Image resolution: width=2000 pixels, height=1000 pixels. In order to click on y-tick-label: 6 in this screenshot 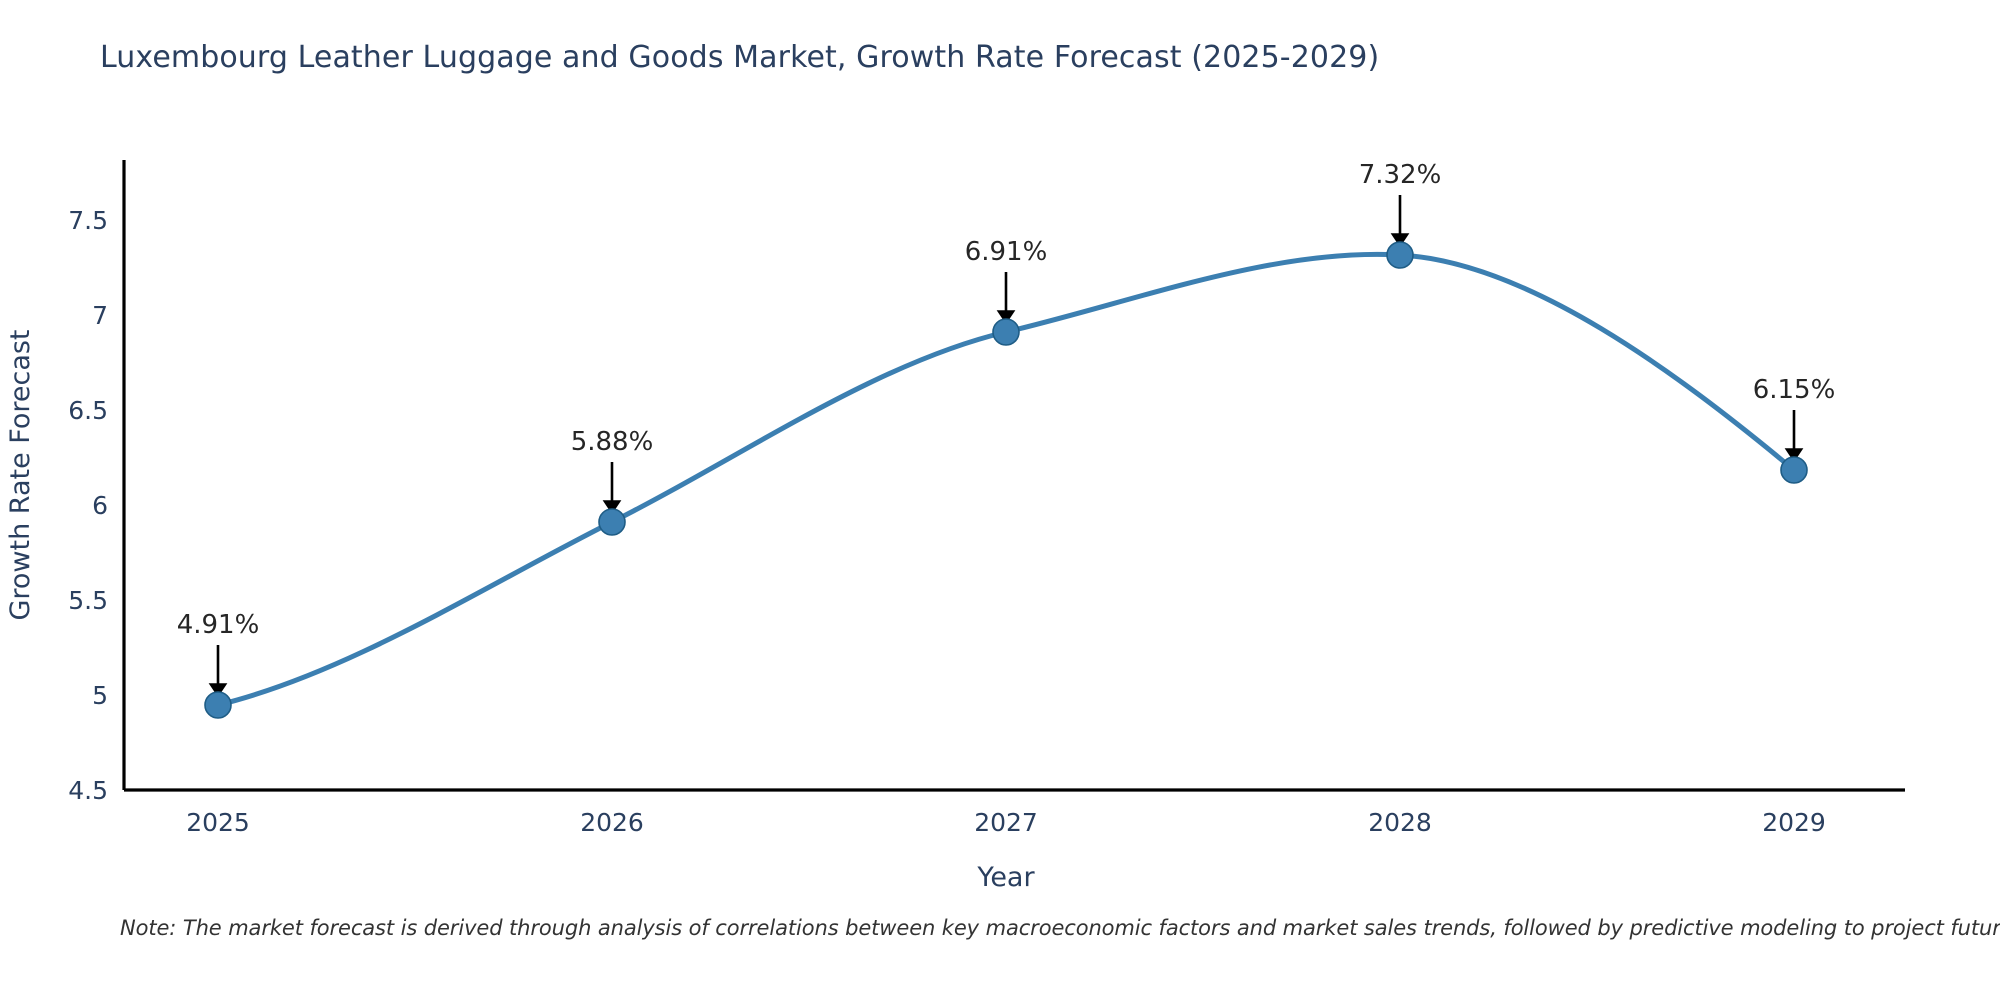, I will do `click(100, 505)`.